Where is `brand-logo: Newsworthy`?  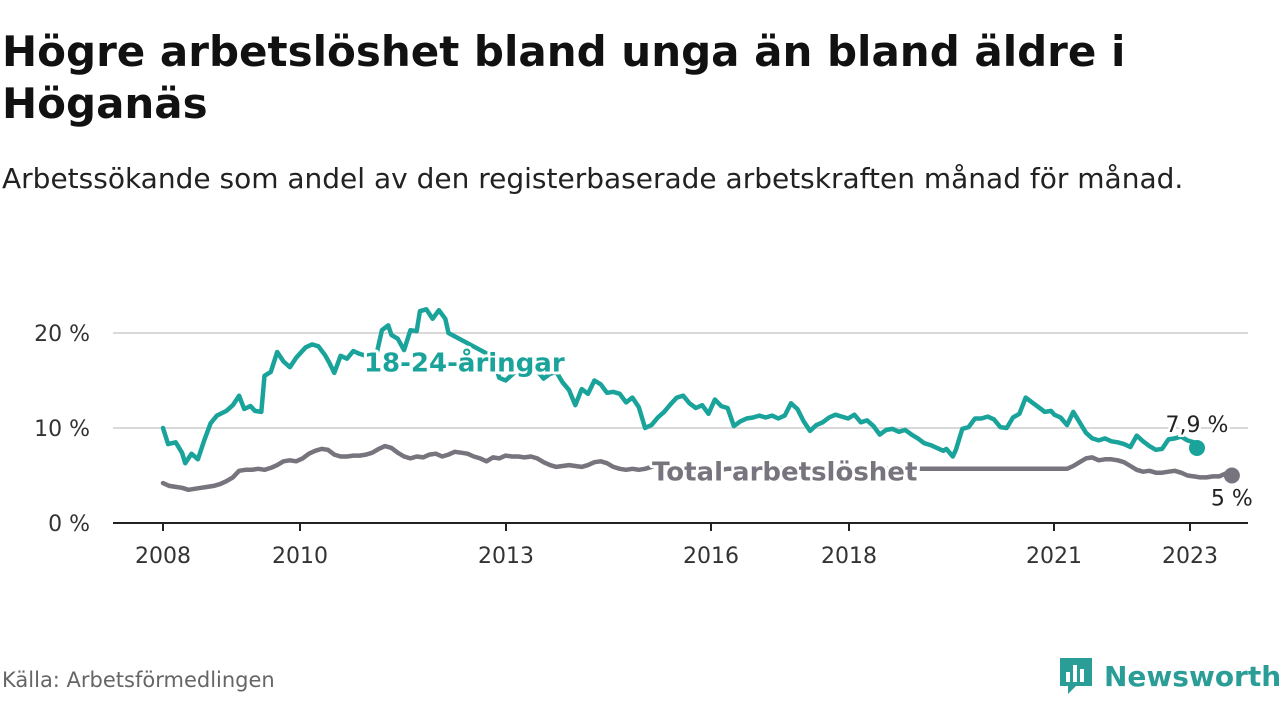
brand-logo: Newsworthy is located at coordinates (1169, 676).